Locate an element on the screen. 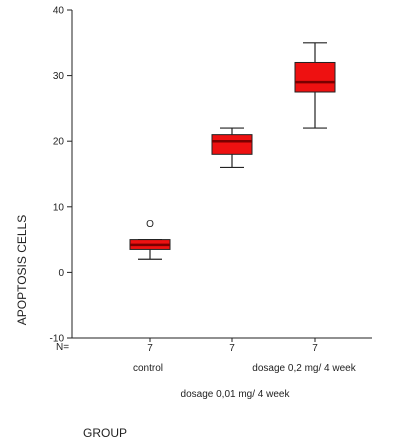 Image resolution: width=394 pixels, height=443 pixels. outlier-point: O is located at coordinates (150, 224).